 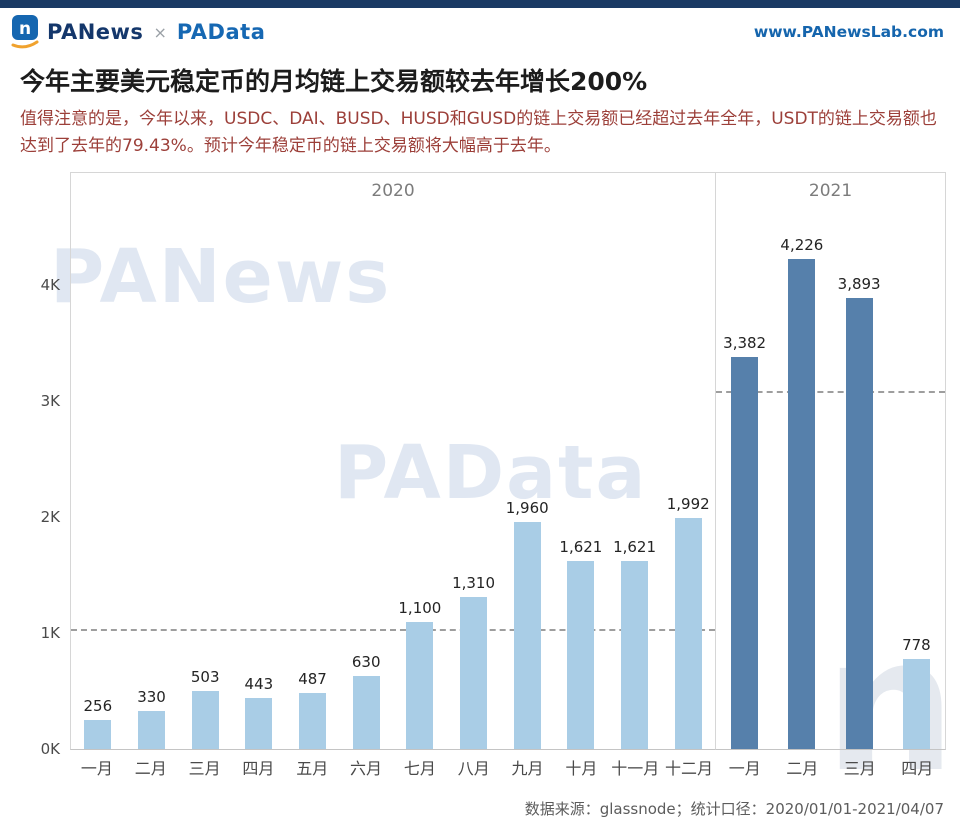 What do you see at coordinates (259, 684) in the screenshot?
I see `bar-value-label: 443` at bounding box center [259, 684].